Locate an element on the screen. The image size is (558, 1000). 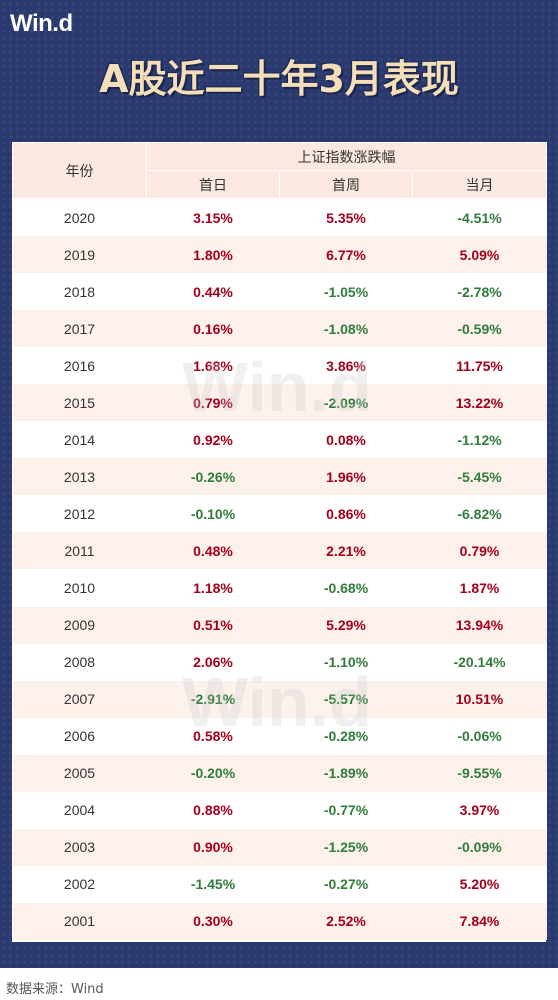
first-week-cell: 2.21% is located at coordinates (346, 551).